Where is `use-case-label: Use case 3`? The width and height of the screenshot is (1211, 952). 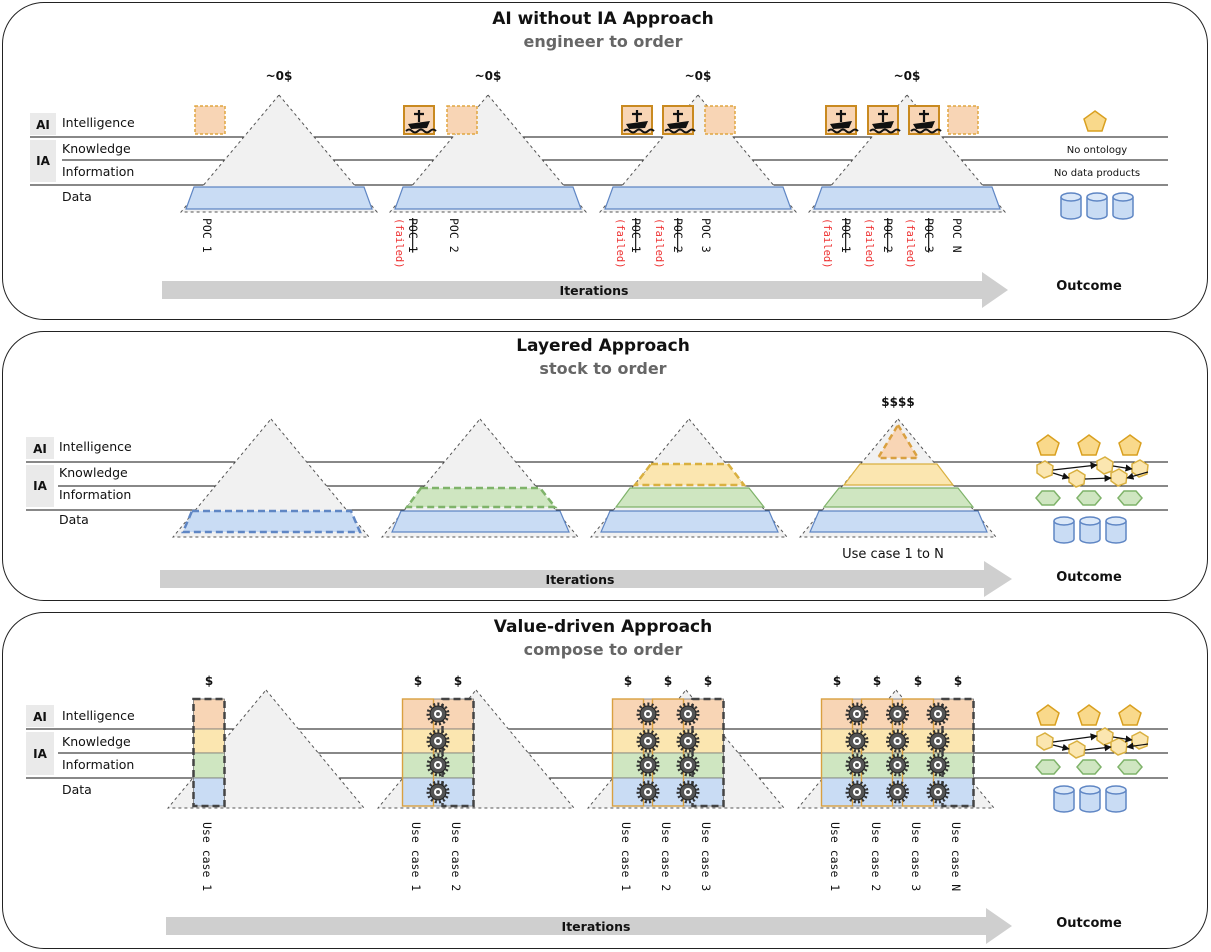
use-case-label: Use case 3 is located at coordinates (916, 856).